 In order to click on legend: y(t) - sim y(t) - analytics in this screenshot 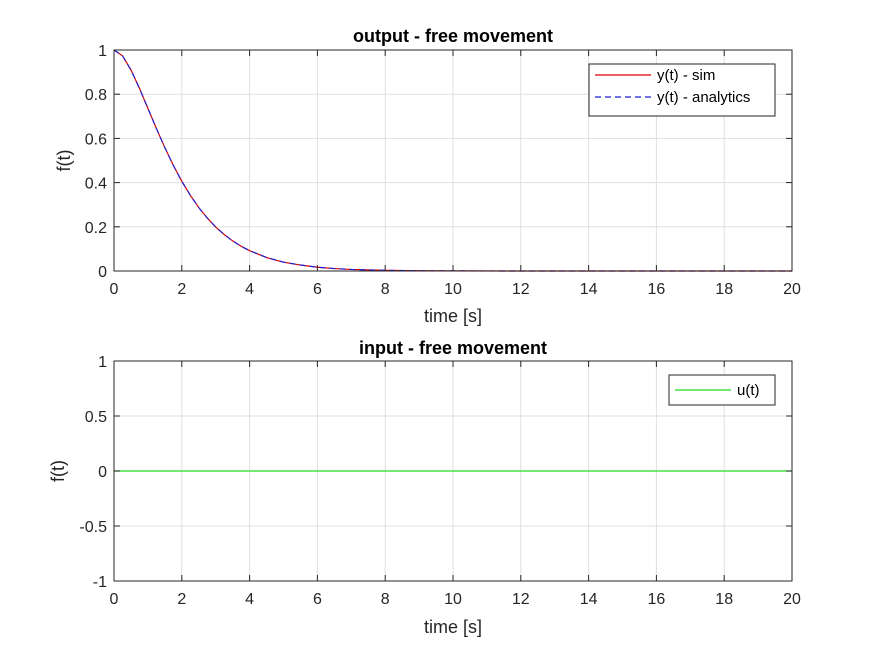, I will do `click(682, 90)`.